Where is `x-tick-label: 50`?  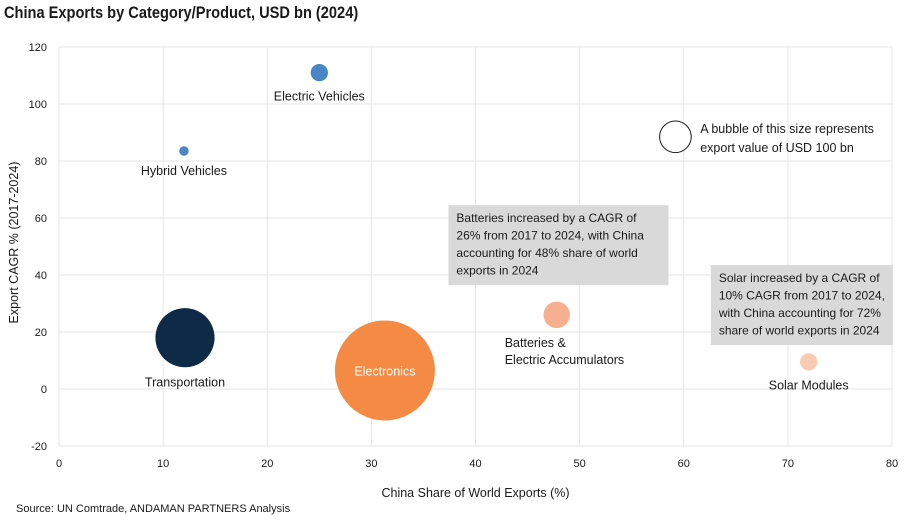
x-tick-label: 50 is located at coordinates (580, 464).